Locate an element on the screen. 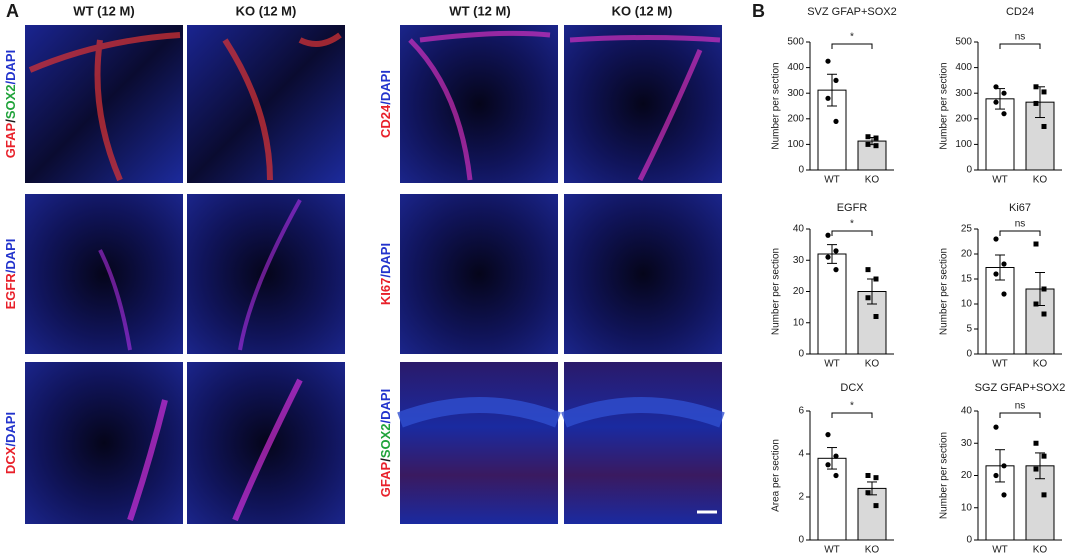  row-label-part: GFAP is located at coordinates (385, 479).